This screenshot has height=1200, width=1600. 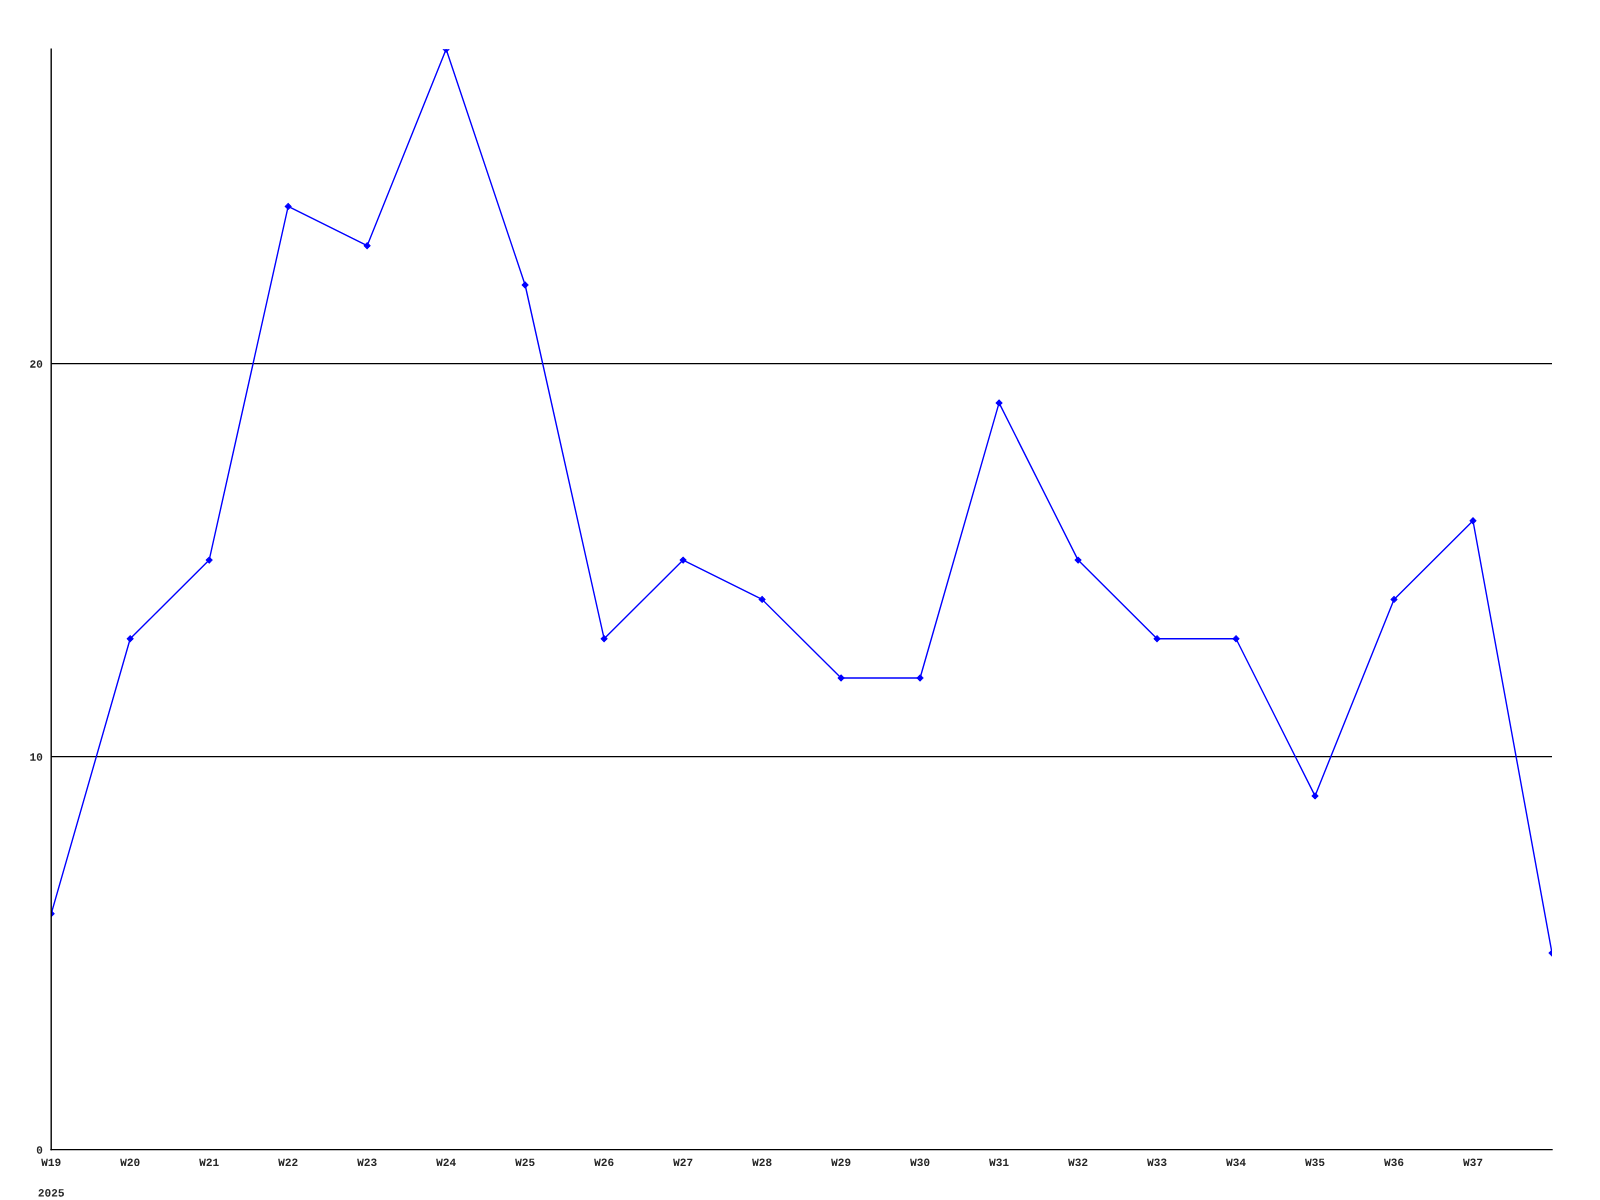 I want to click on x-tick-label: W25, so click(x=525, y=1162).